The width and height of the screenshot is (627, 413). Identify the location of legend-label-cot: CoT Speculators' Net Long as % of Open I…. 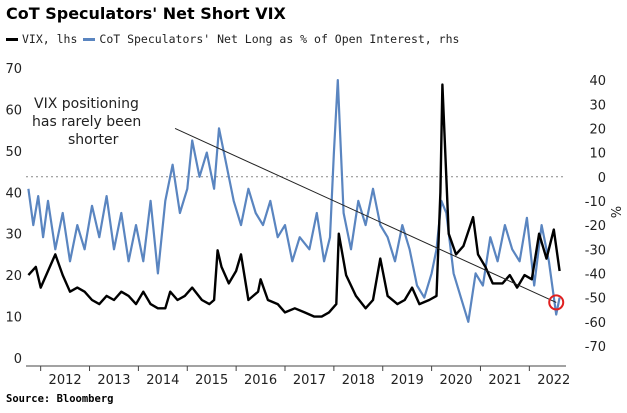
(279, 39).